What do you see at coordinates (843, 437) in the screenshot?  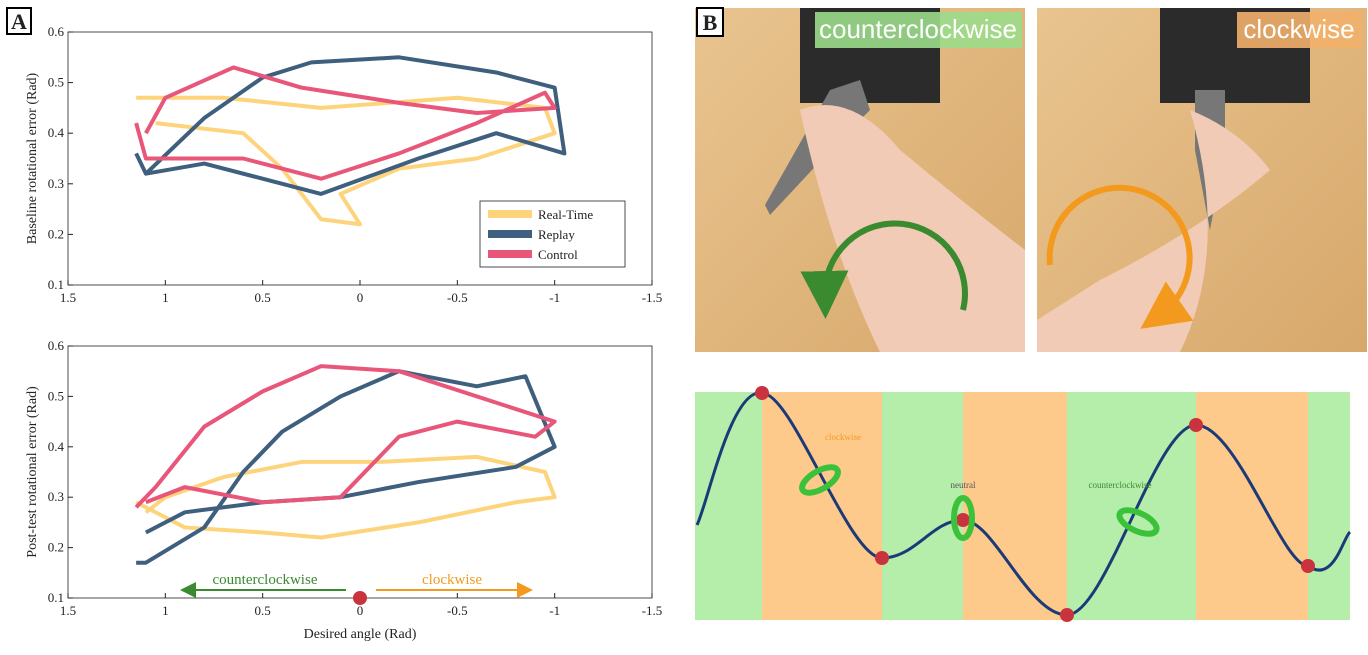 I see `diagram-label: clockwise` at bounding box center [843, 437].